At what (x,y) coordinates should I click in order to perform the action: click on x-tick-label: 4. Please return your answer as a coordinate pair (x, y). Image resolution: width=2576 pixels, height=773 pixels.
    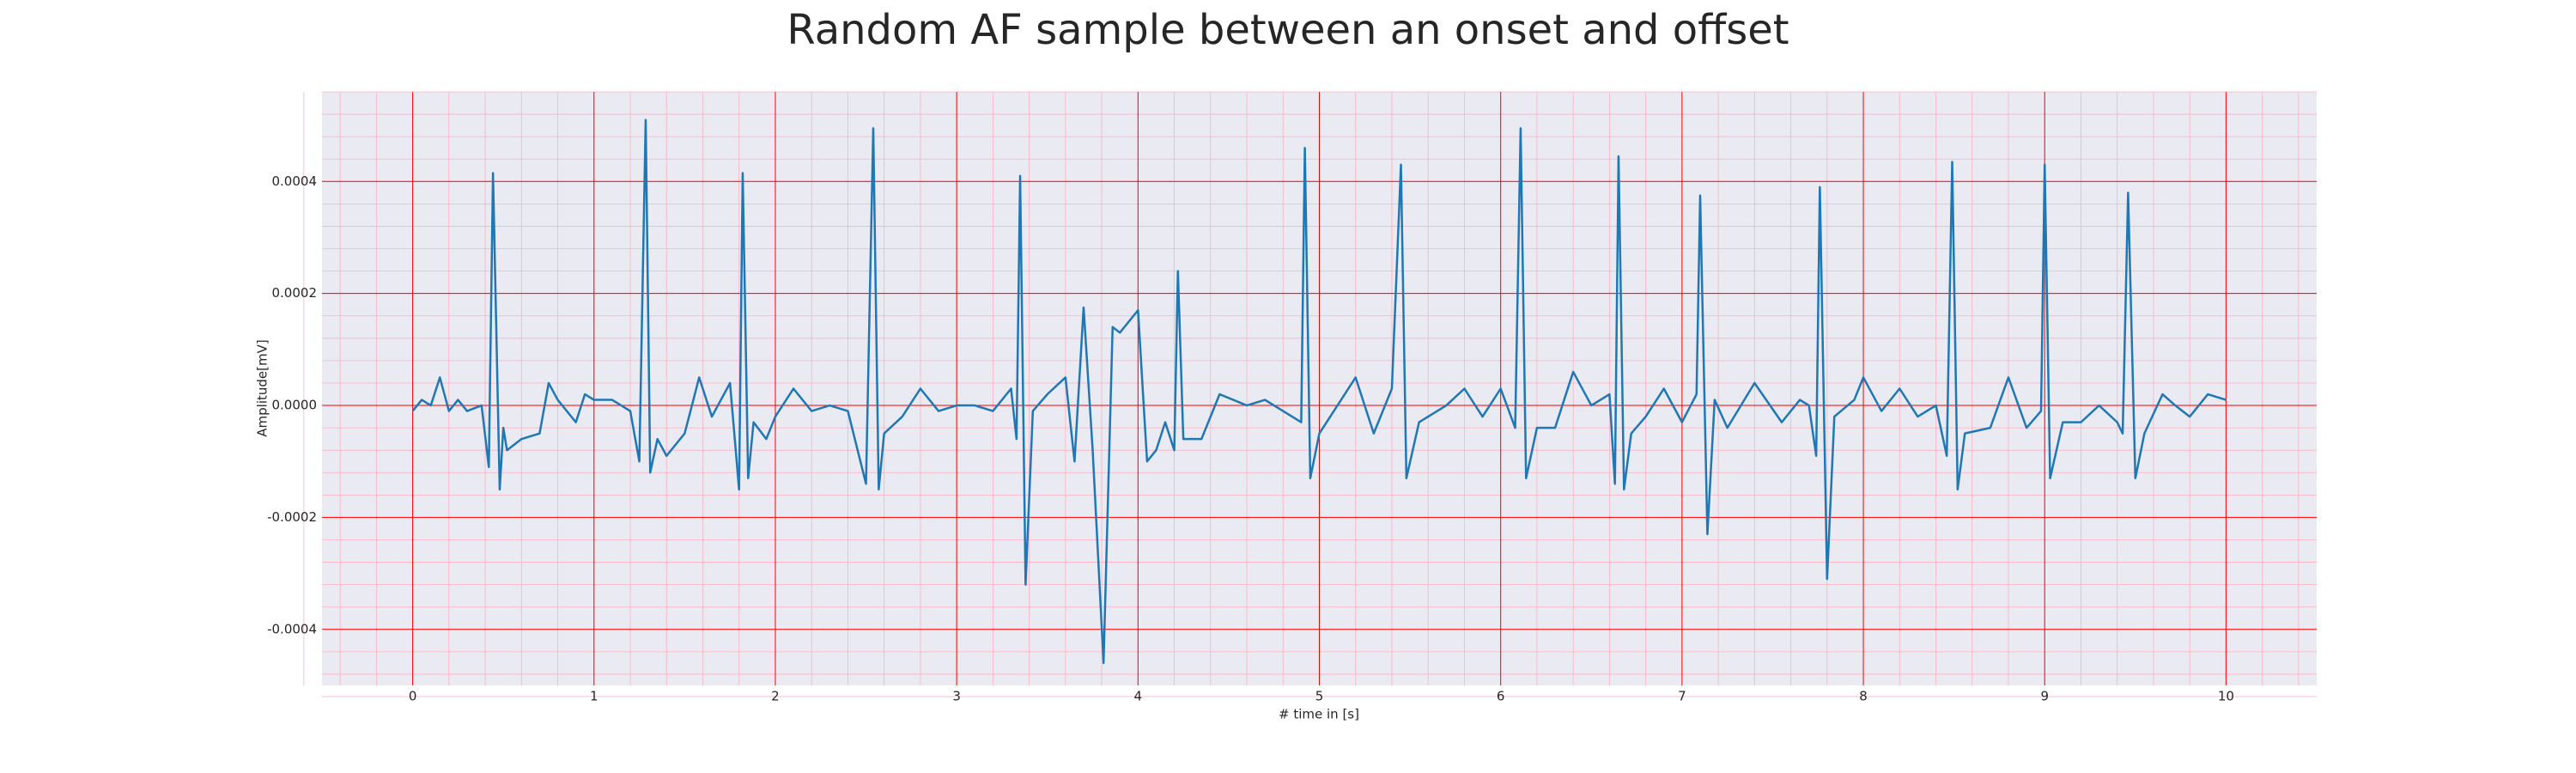
    Looking at the image, I should click on (1138, 696).